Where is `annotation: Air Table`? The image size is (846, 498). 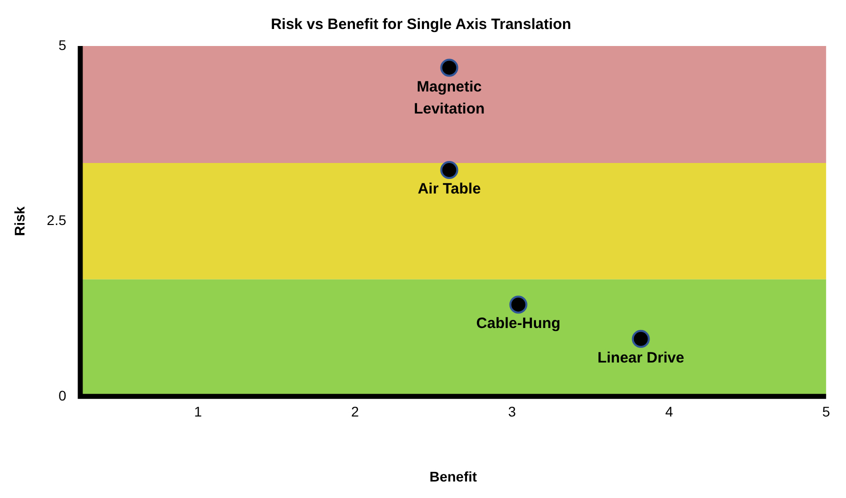 annotation: Air Table is located at coordinates (449, 189).